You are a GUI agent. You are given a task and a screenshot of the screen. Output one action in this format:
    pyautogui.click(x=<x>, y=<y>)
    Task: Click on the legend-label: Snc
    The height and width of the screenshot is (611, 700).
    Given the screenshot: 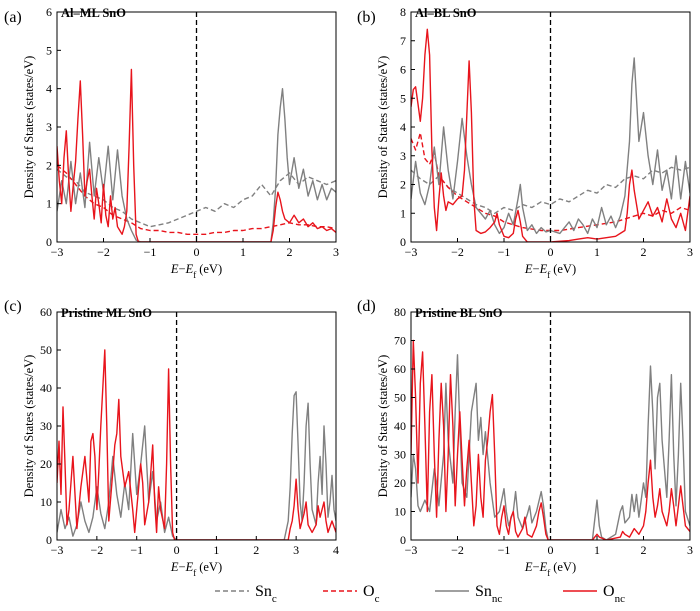 What is the action you would take?
    pyautogui.click(x=266, y=594)
    